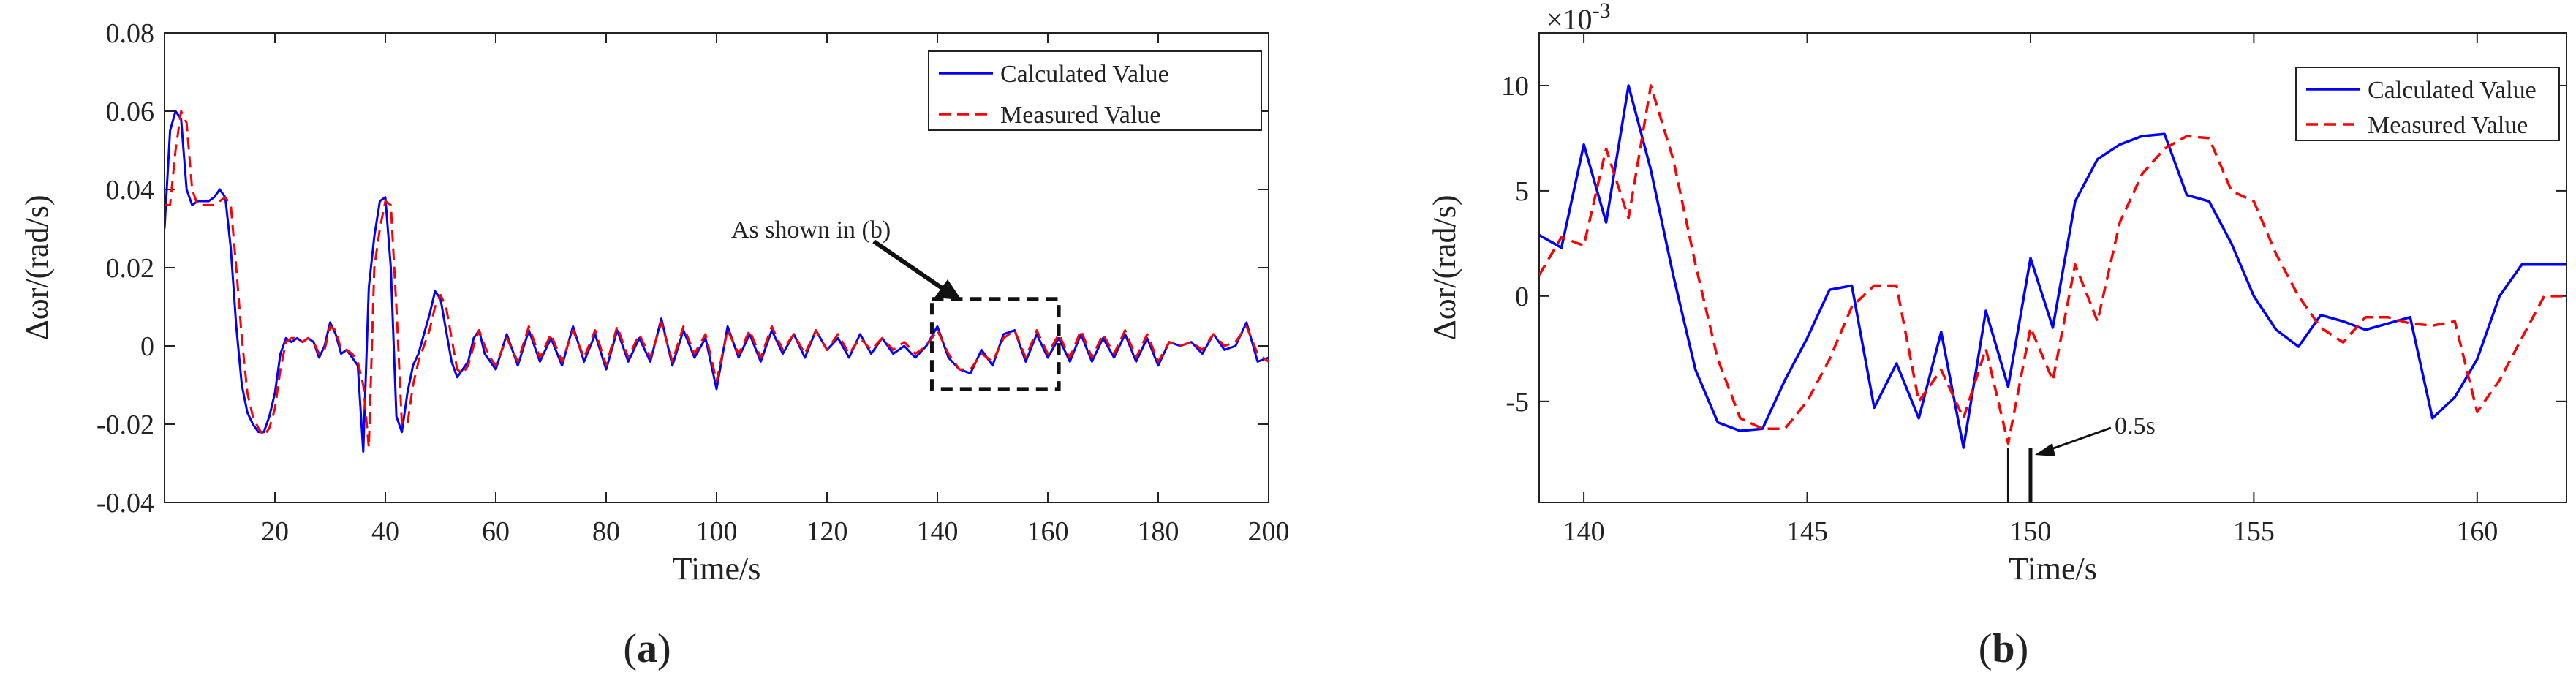  What do you see at coordinates (2135, 426) in the screenshot?
I see `offset-annotation-text: 0.5s` at bounding box center [2135, 426].